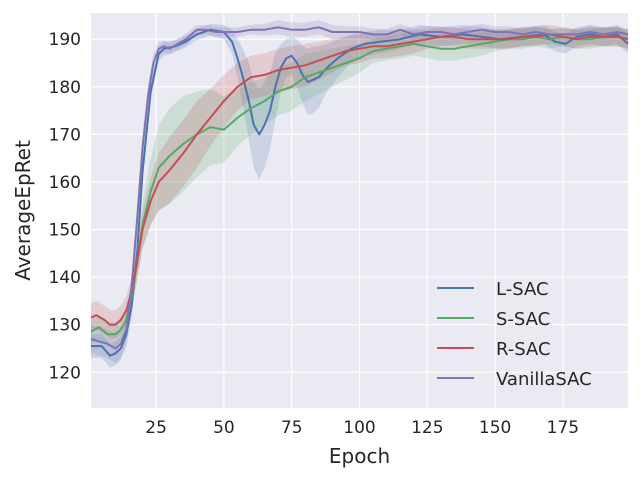  I want to click on s-sac-legend-label: S-SAC, so click(523, 319).